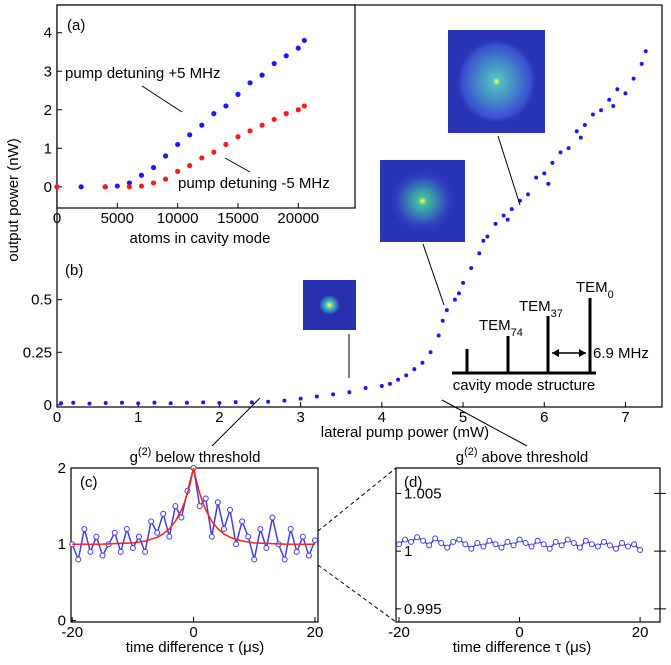 The image size is (671, 665). I want to click on series-line, so click(193, 506).